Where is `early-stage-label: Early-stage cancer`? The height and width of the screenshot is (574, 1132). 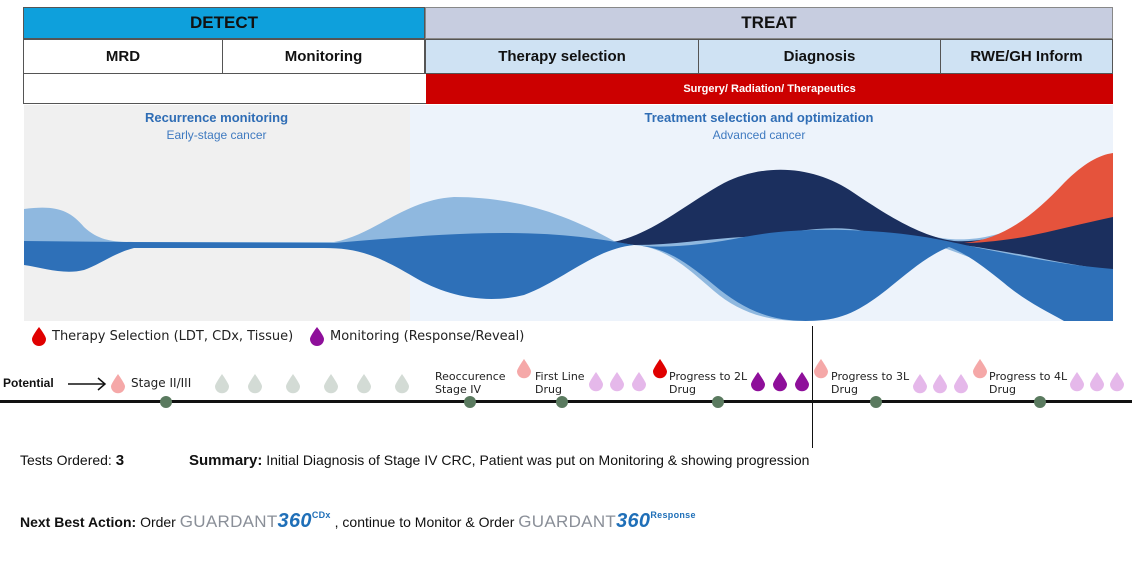
early-stage-label: Early-stage cancer is located at coordinates (216, 135).